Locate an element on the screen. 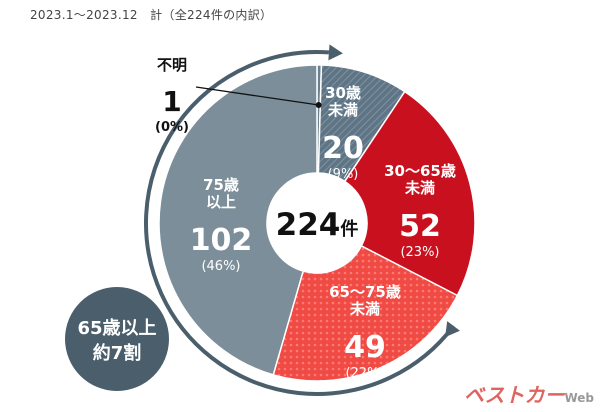  slice-pct: (46%) is located at coordinates (220, 266).